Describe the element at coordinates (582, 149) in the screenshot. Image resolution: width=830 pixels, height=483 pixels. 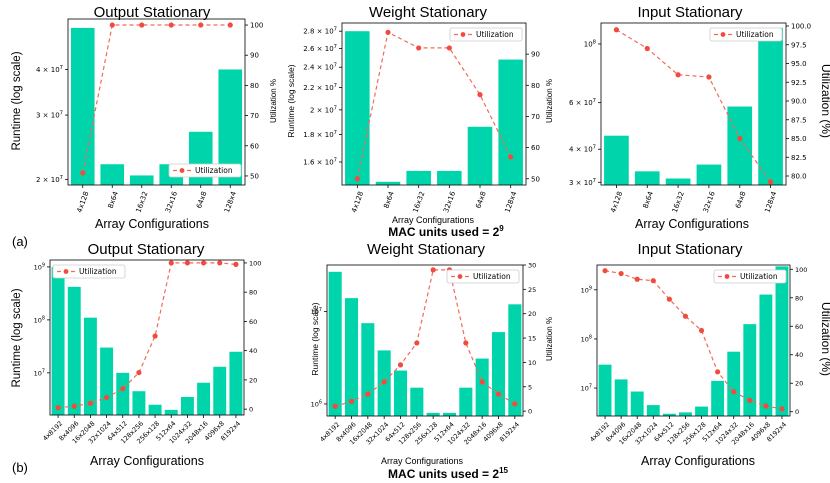
I see `y-tick-label: 4 × 107` at that location.